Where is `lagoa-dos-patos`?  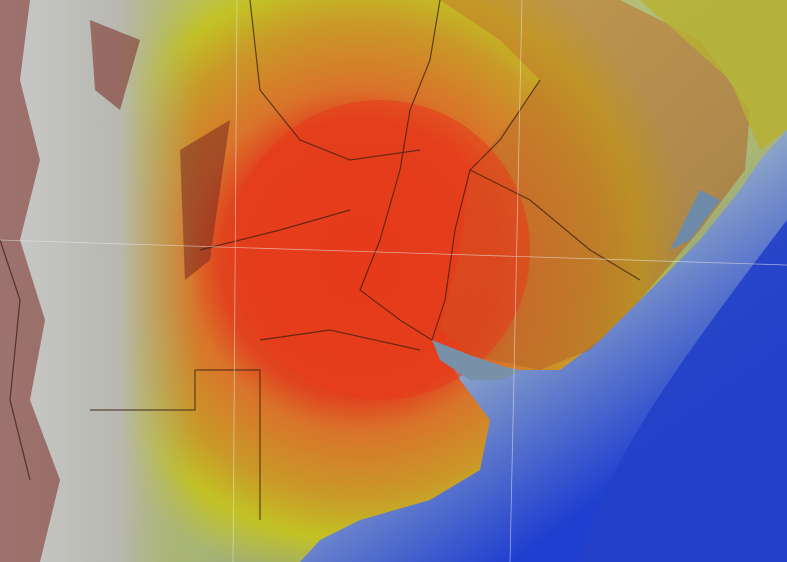 lagoa-dos-patos is located at coordinates (695, 220).